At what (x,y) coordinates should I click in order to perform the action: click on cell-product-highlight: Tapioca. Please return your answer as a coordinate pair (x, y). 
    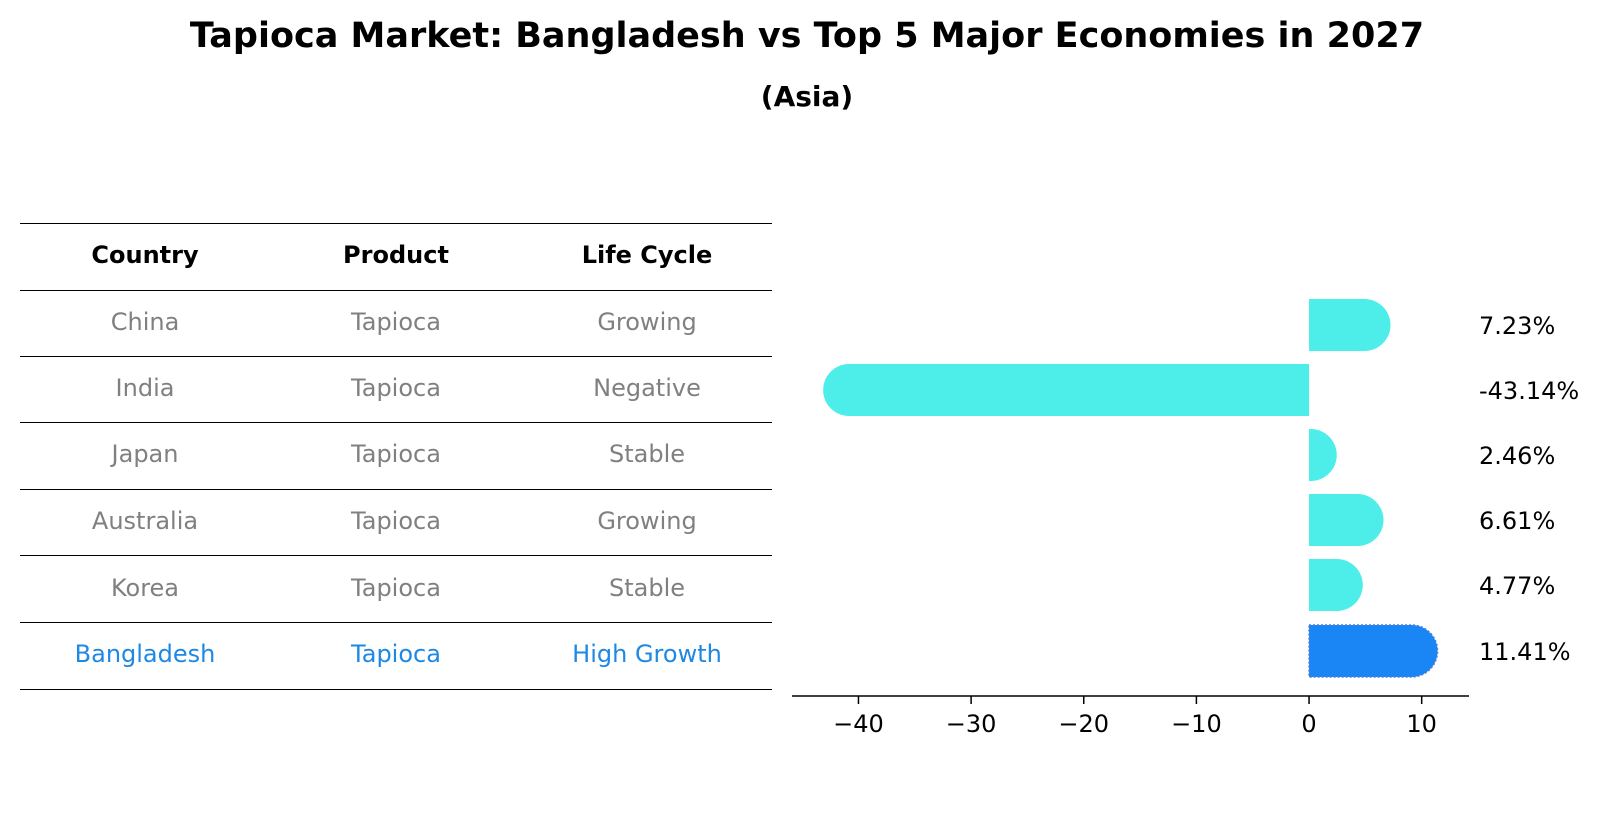
    Looking at the image, I should click on (396, 654).